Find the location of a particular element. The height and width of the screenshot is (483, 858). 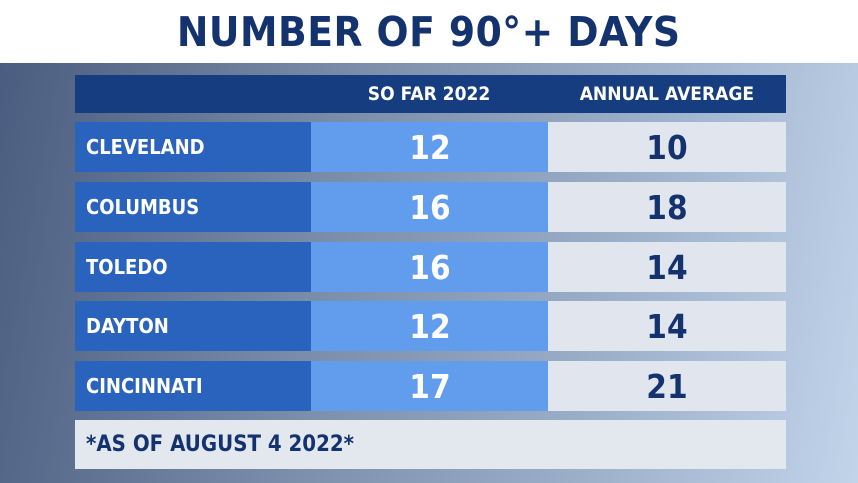

table-row: CLEVELAND 12 10 is located at coordinates (430, 147).